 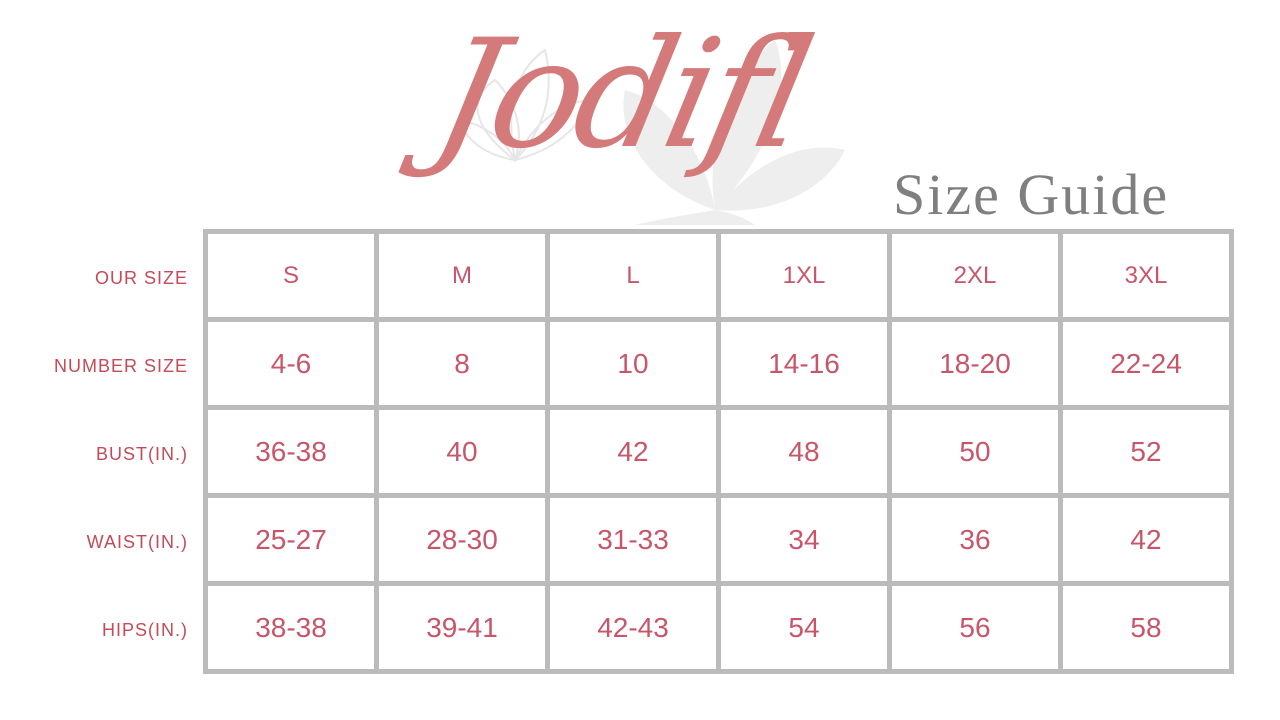 I want to click on table-cell: 10, so click(x=633, y=363).